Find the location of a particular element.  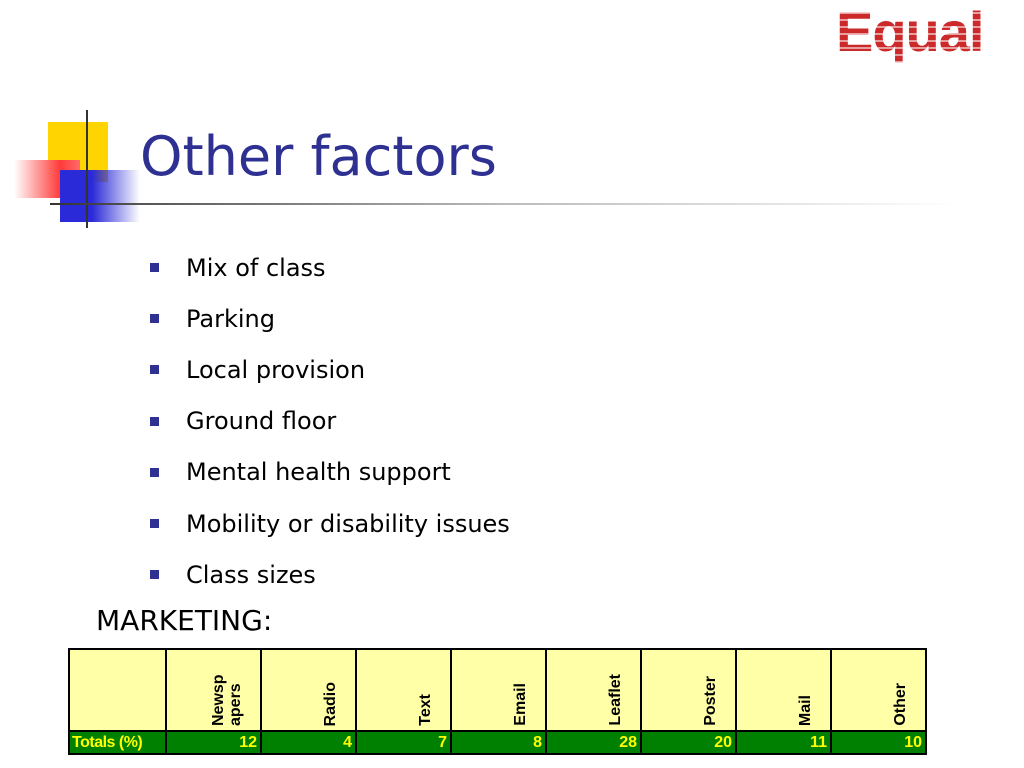

equal-logo: Equal is located at coordinates (910, 31).